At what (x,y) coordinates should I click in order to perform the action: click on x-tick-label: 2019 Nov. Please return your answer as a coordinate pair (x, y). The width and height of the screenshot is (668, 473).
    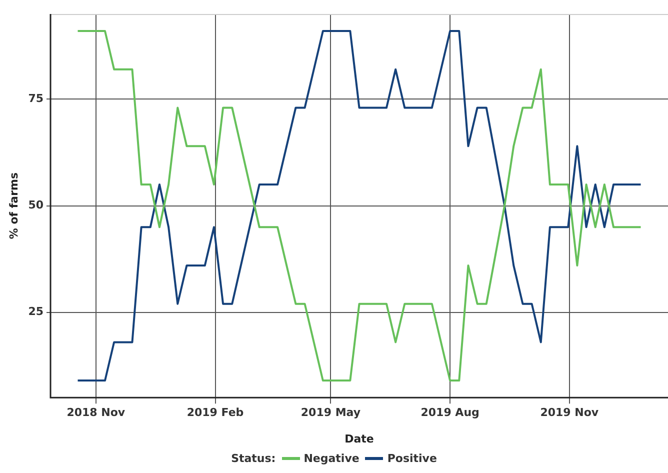
    Looking at the image, I should click on (570, 413).